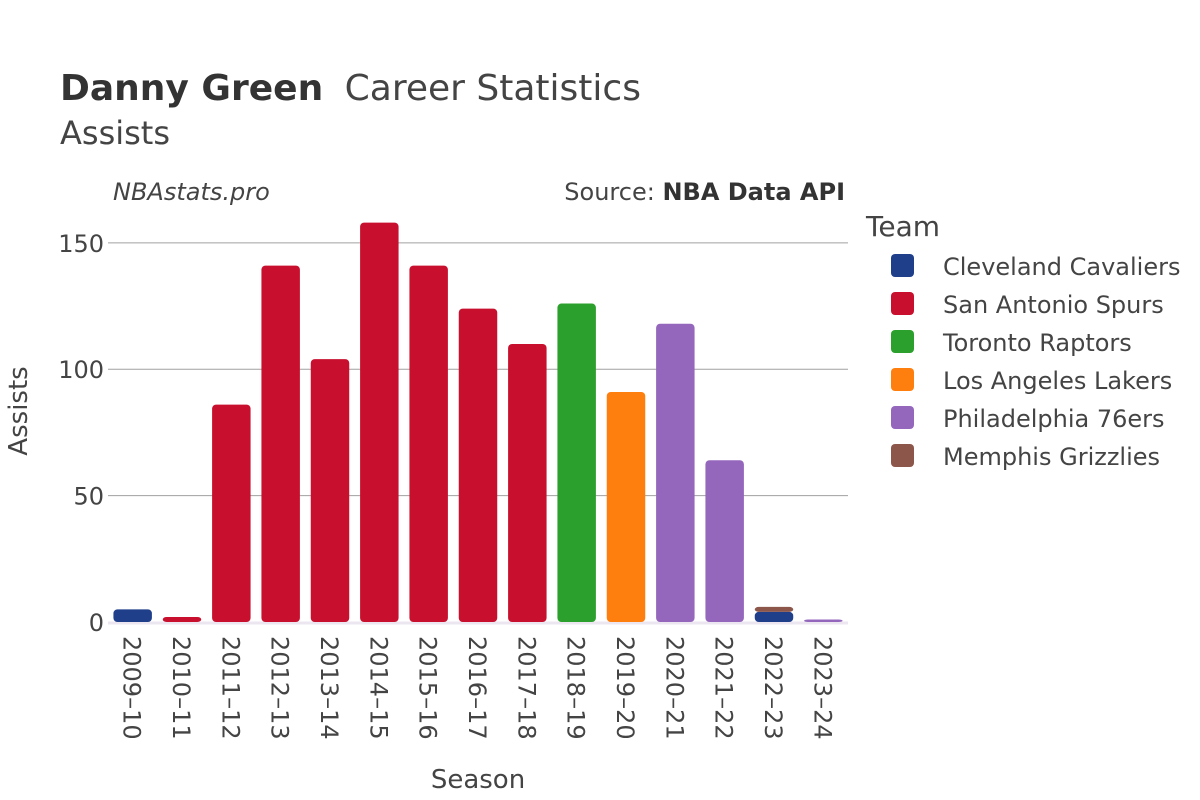 The width and height of the screenshot is (1200, 800). Describe the element at coordinates (81, 433) in the screenshot. I see `y-axis-ticks: 0 50 100 150` at that location.